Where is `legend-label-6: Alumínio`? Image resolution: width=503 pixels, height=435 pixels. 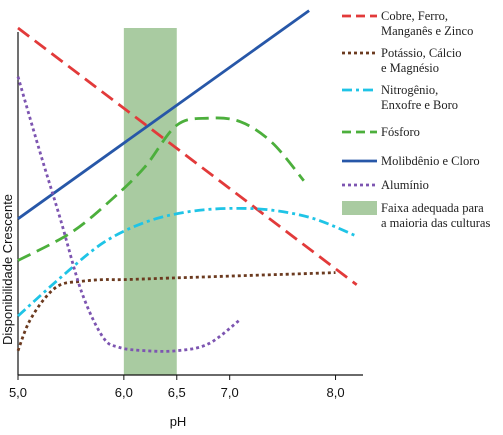 legend-label-6: Alumínio is located at coordinates (405, 185).